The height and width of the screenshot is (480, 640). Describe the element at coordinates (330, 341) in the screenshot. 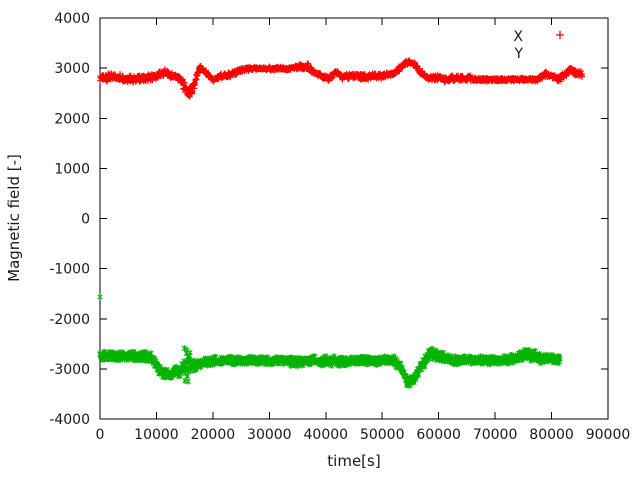

I see `series-y-points` at that location.